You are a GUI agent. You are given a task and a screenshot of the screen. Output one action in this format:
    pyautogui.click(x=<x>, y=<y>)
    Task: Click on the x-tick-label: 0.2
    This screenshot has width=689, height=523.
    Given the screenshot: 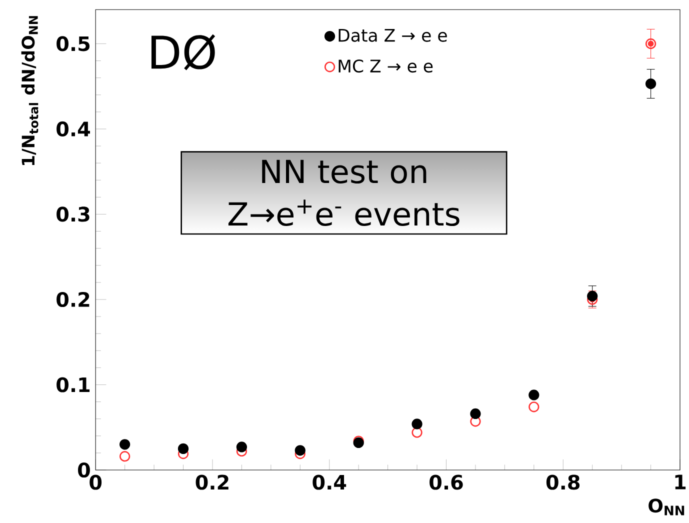 What is the action you would take?
    pyautogui.click(x=212, y=482)
    